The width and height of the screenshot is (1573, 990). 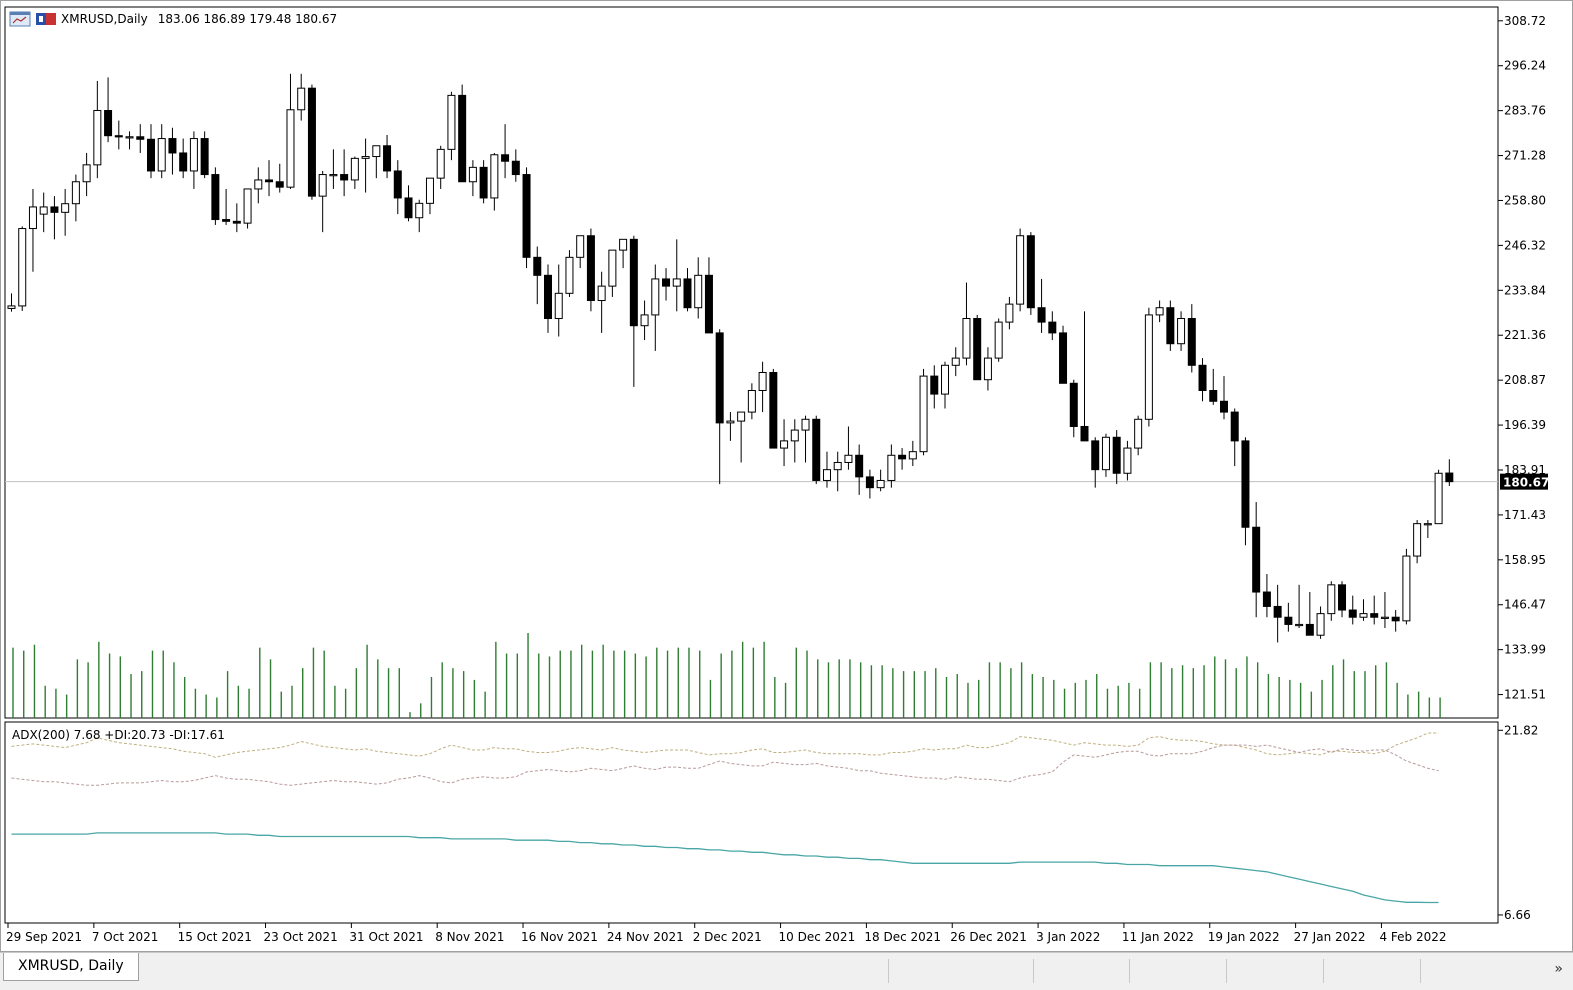 I want to click on y-tick-label: 121.51, so click(x=1525, y=695).